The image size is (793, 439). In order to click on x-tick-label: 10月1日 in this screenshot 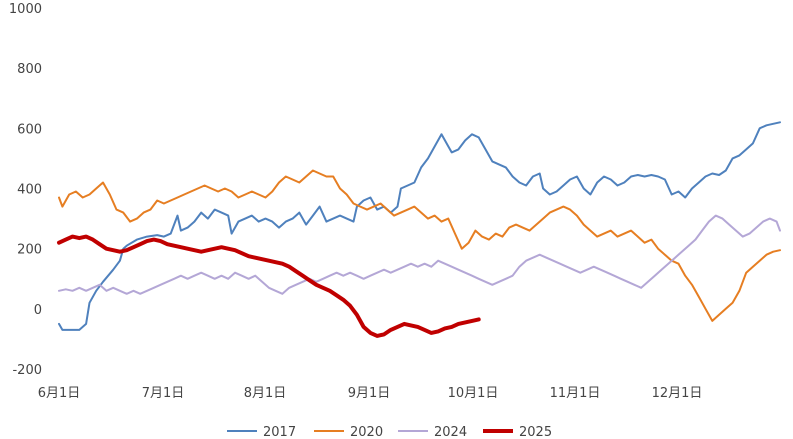, I will do `click(473, 393)`.